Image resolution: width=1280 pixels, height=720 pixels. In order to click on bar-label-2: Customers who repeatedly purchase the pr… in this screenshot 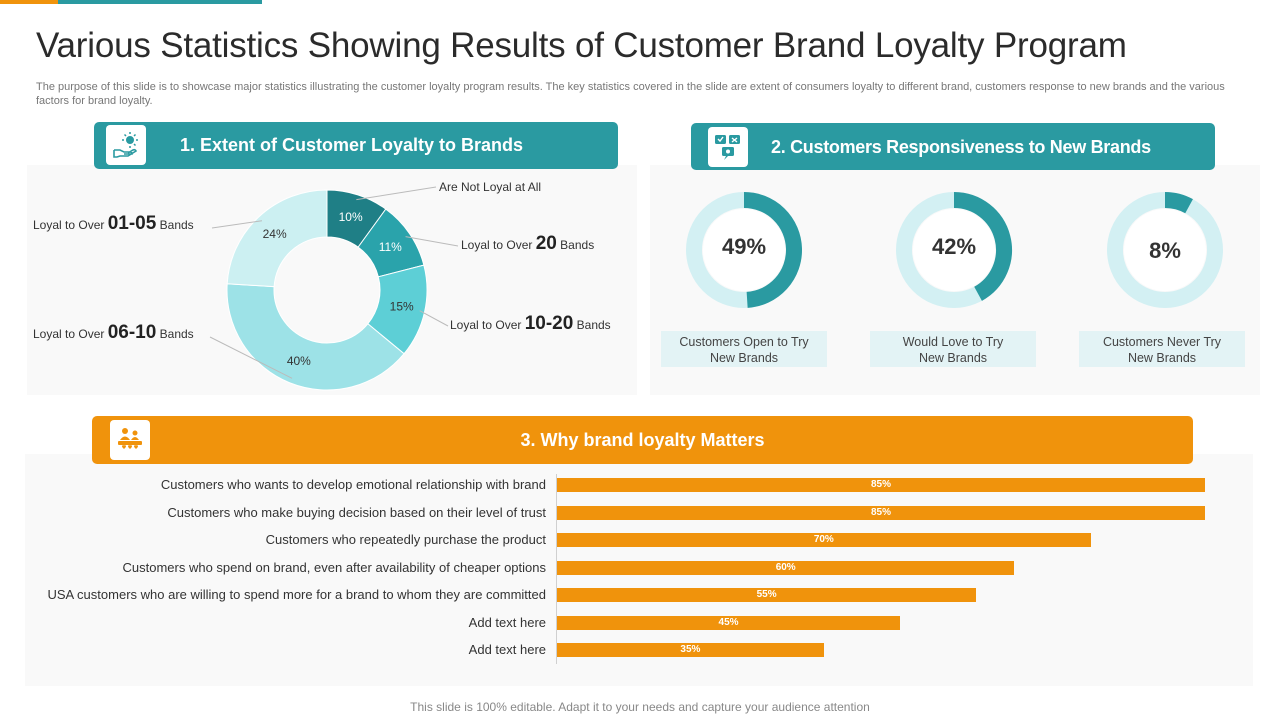, I will do `click(405, 539)`.